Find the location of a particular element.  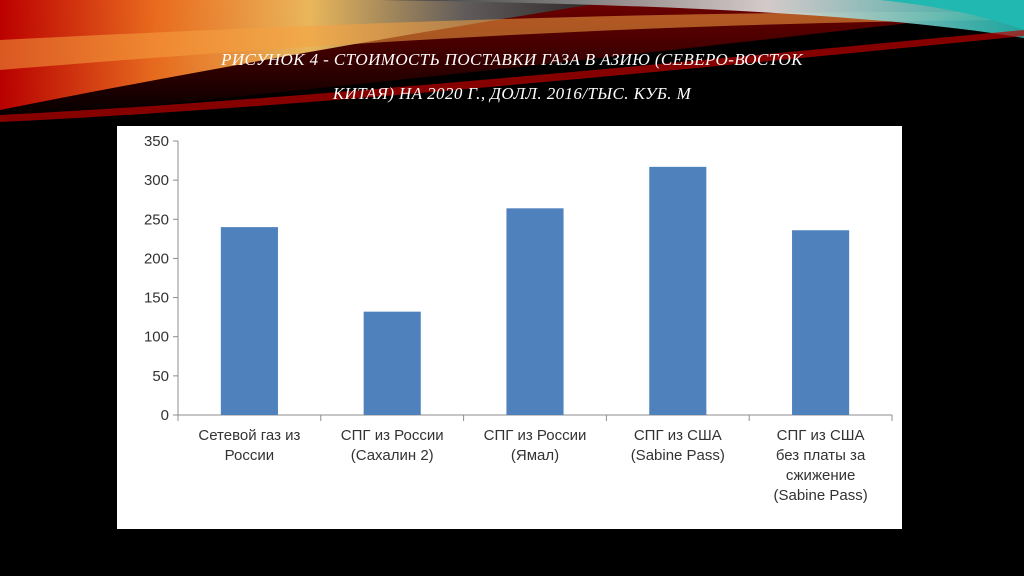

category-label-line: без платы за is located at coordinates (820, 455).